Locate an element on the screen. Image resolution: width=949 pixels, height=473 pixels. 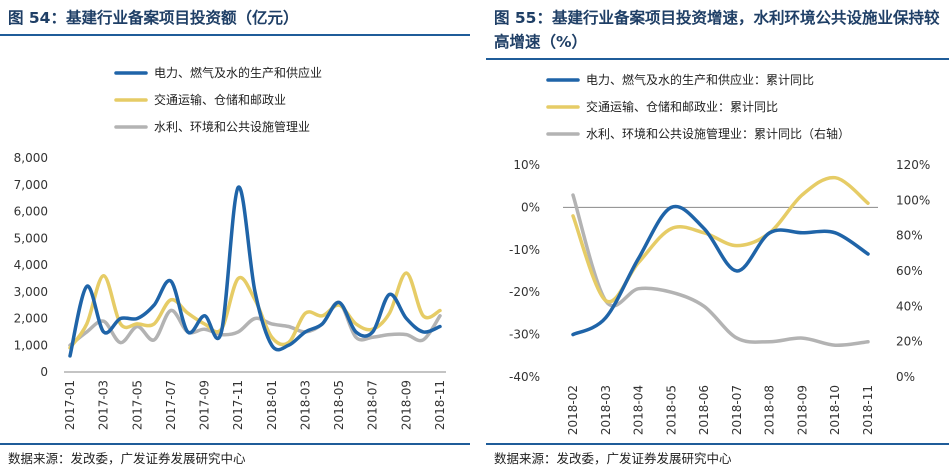
x-tick-label: 2017-03 is located at coordinates (104, 405).